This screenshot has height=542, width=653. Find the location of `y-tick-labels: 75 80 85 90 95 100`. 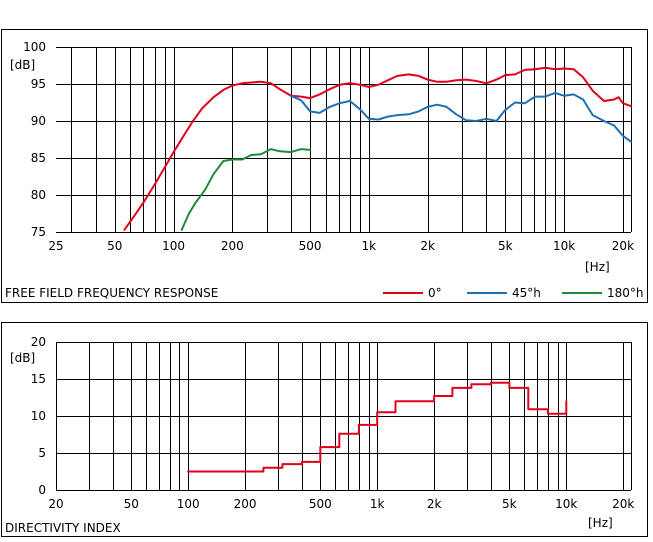

y-tick-labels: 75 80 85 90 95 100 is located at coordinates (34, 139).